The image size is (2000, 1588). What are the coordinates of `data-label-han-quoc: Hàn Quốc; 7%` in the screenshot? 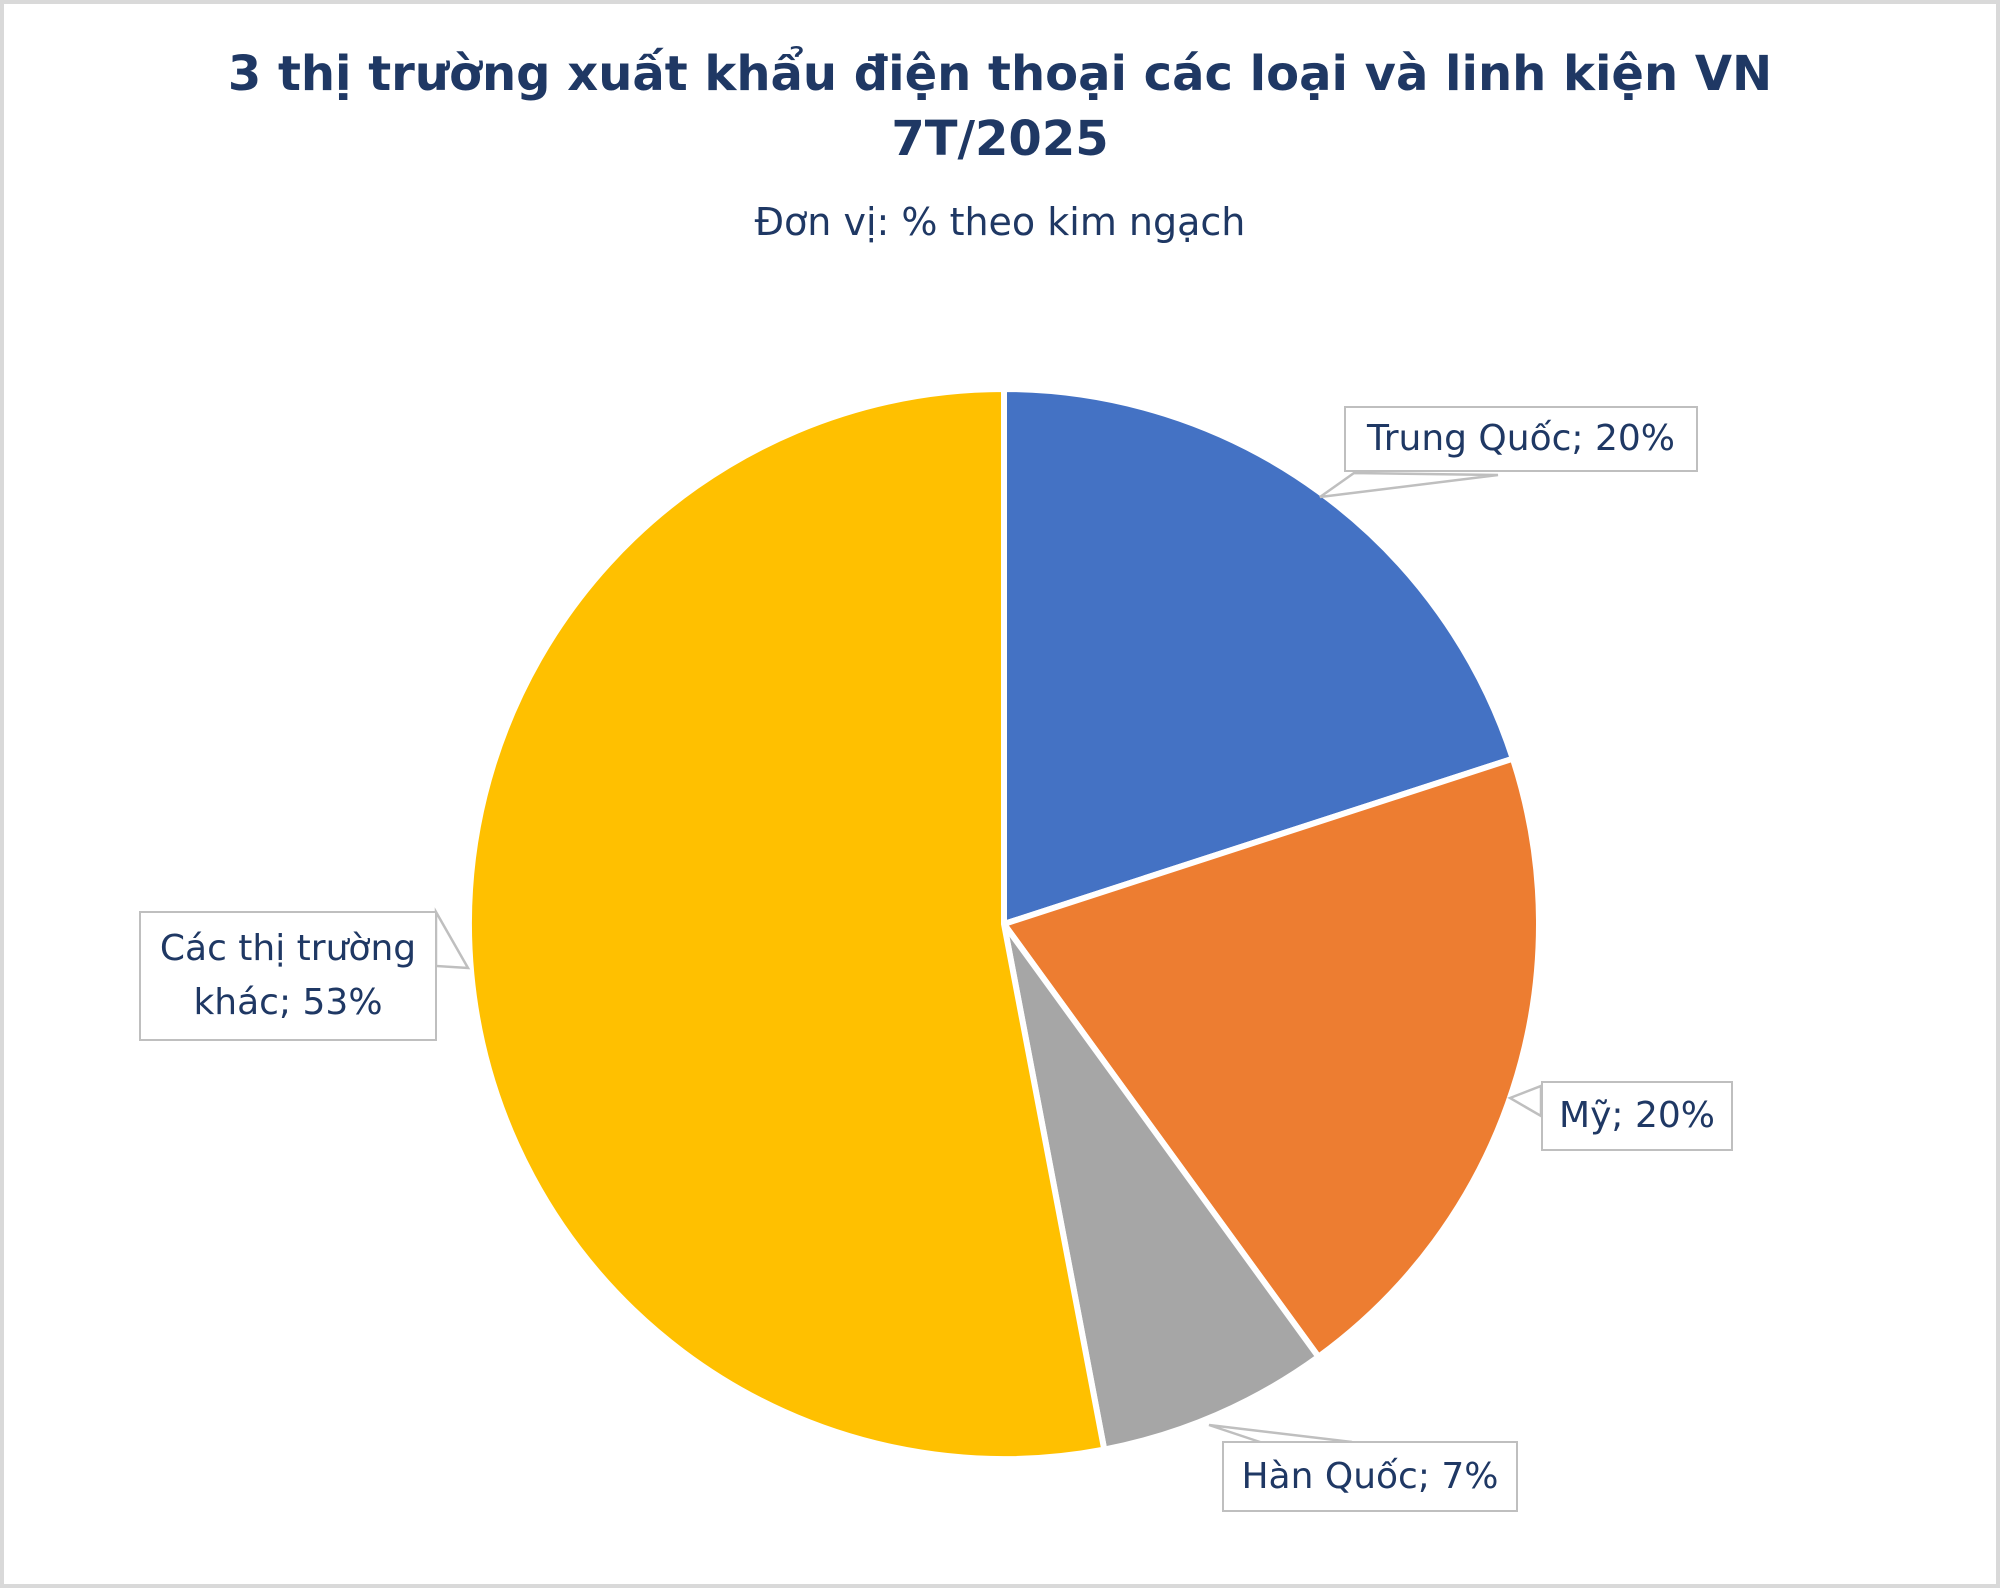 It's located at (1370, 1476).